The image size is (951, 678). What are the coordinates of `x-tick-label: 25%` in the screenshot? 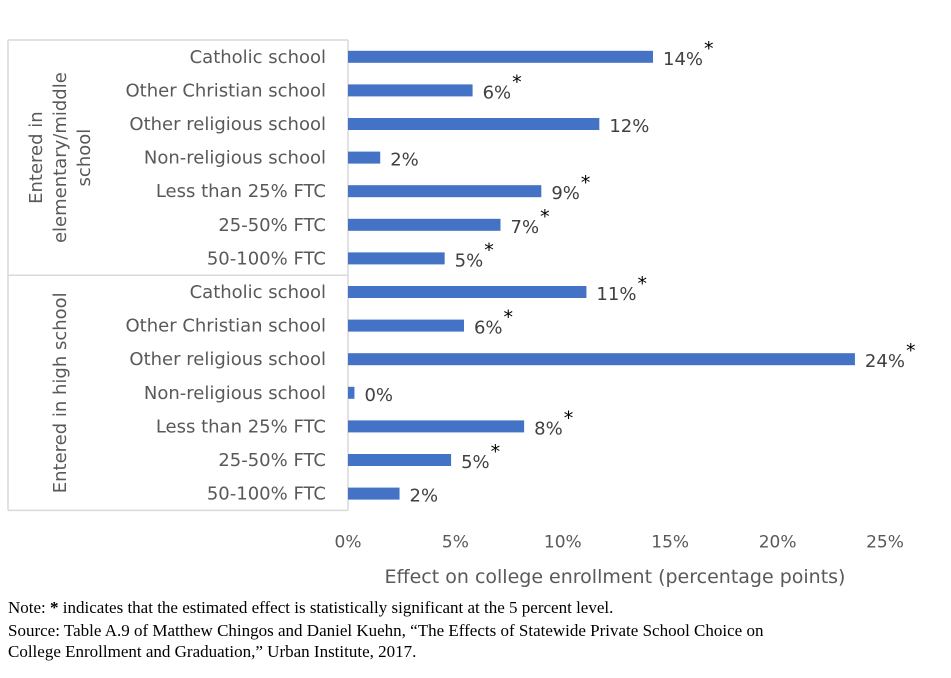 It's located at (885, 542).